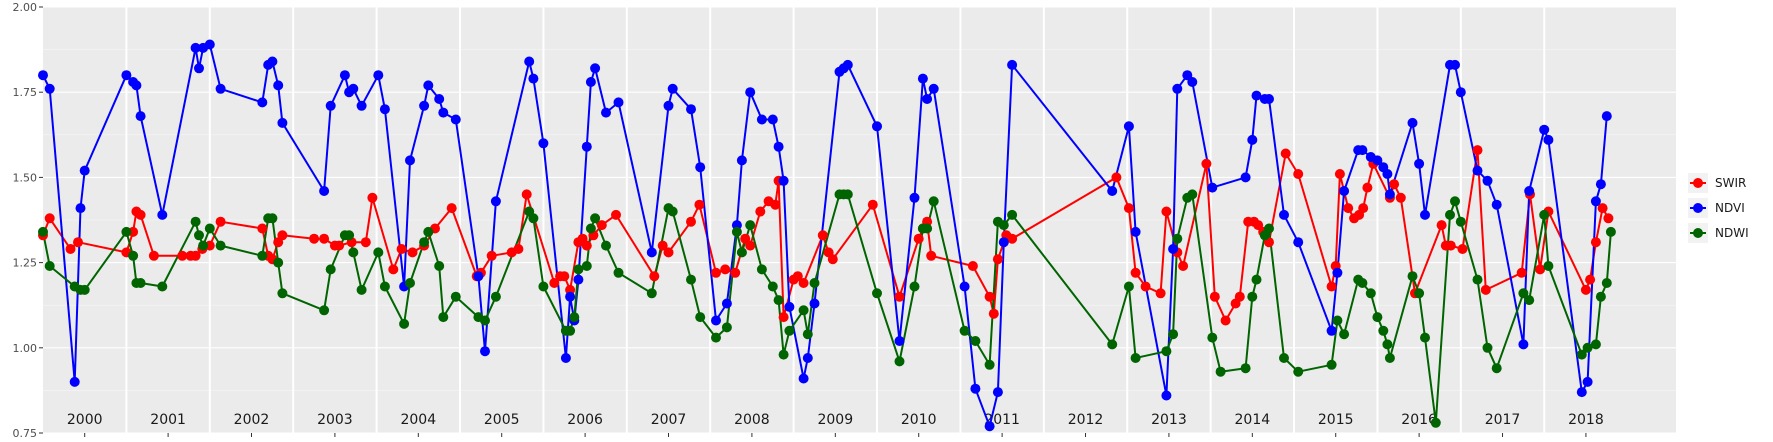  Describe the element at coordinates (502, 420) in the screenshot. I see `year-label: 2005` at that location.